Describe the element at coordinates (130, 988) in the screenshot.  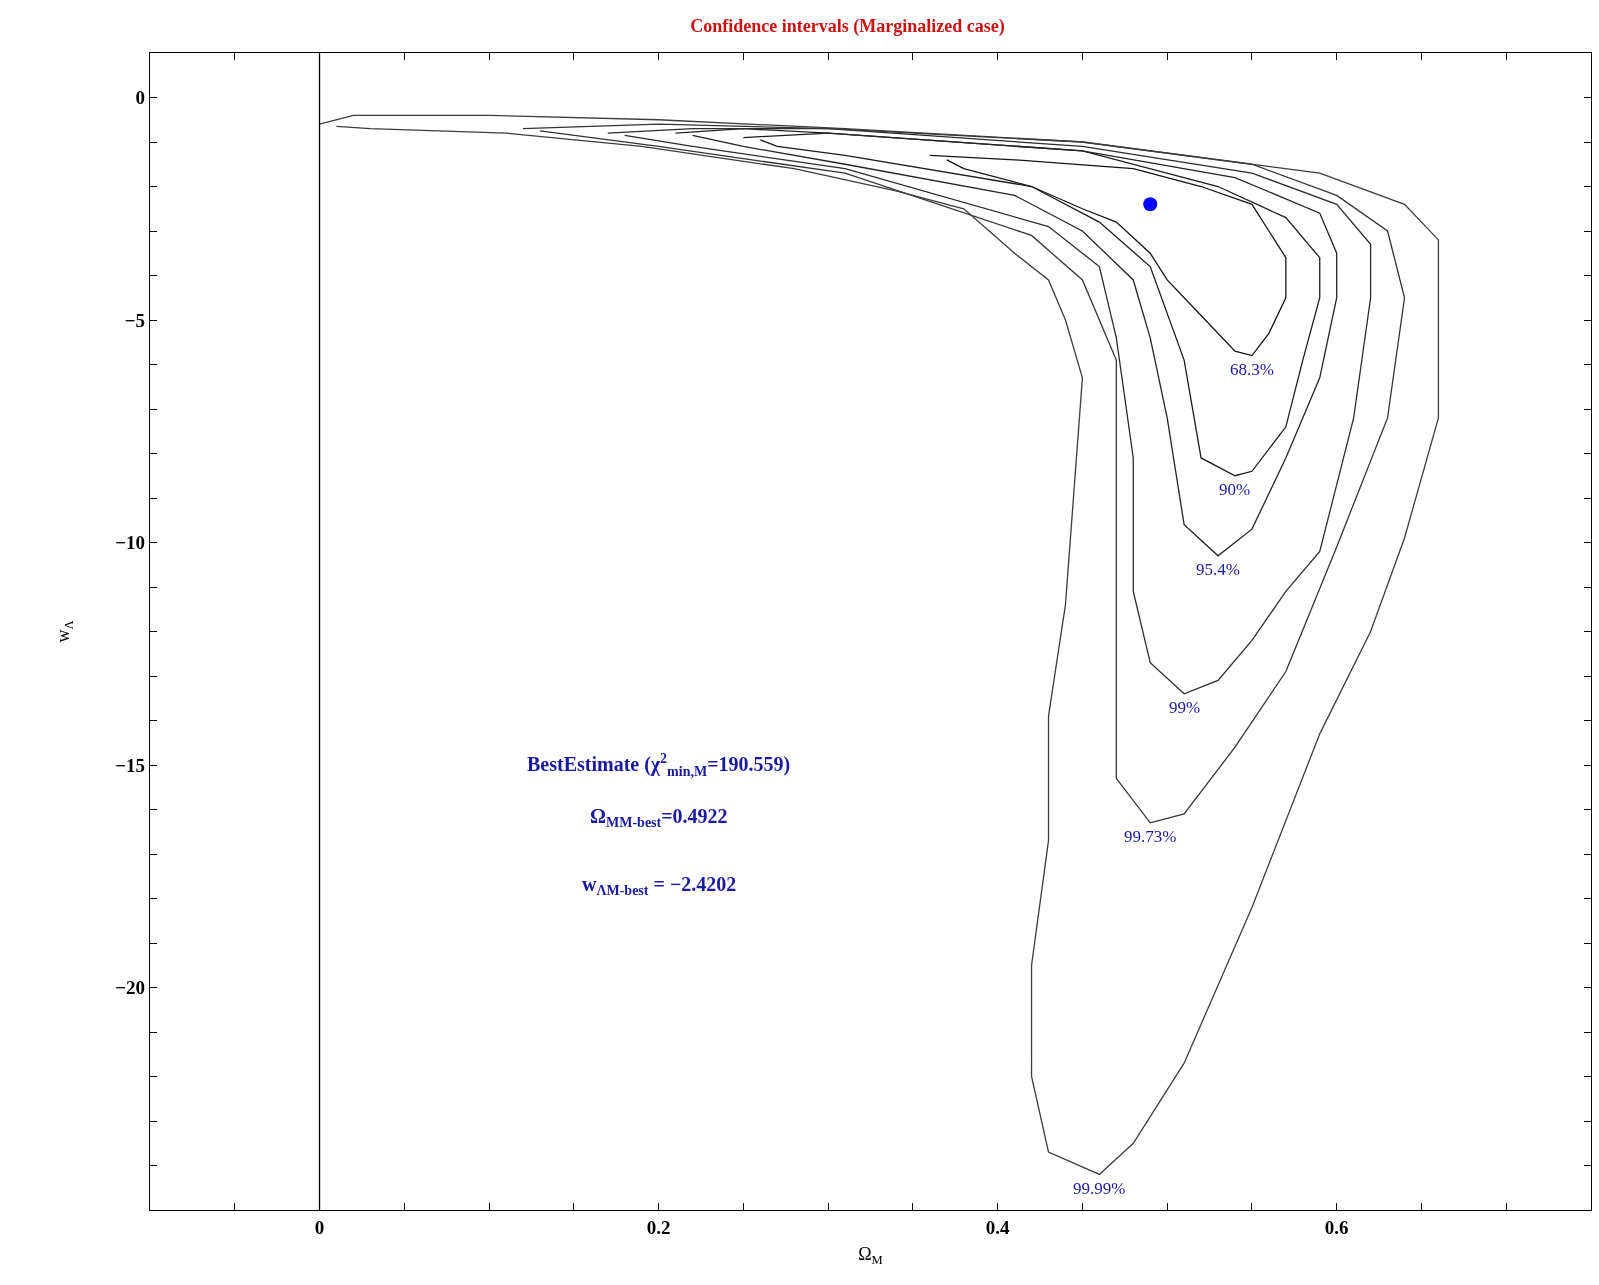
I see `y-tick-label: −20` at that location.